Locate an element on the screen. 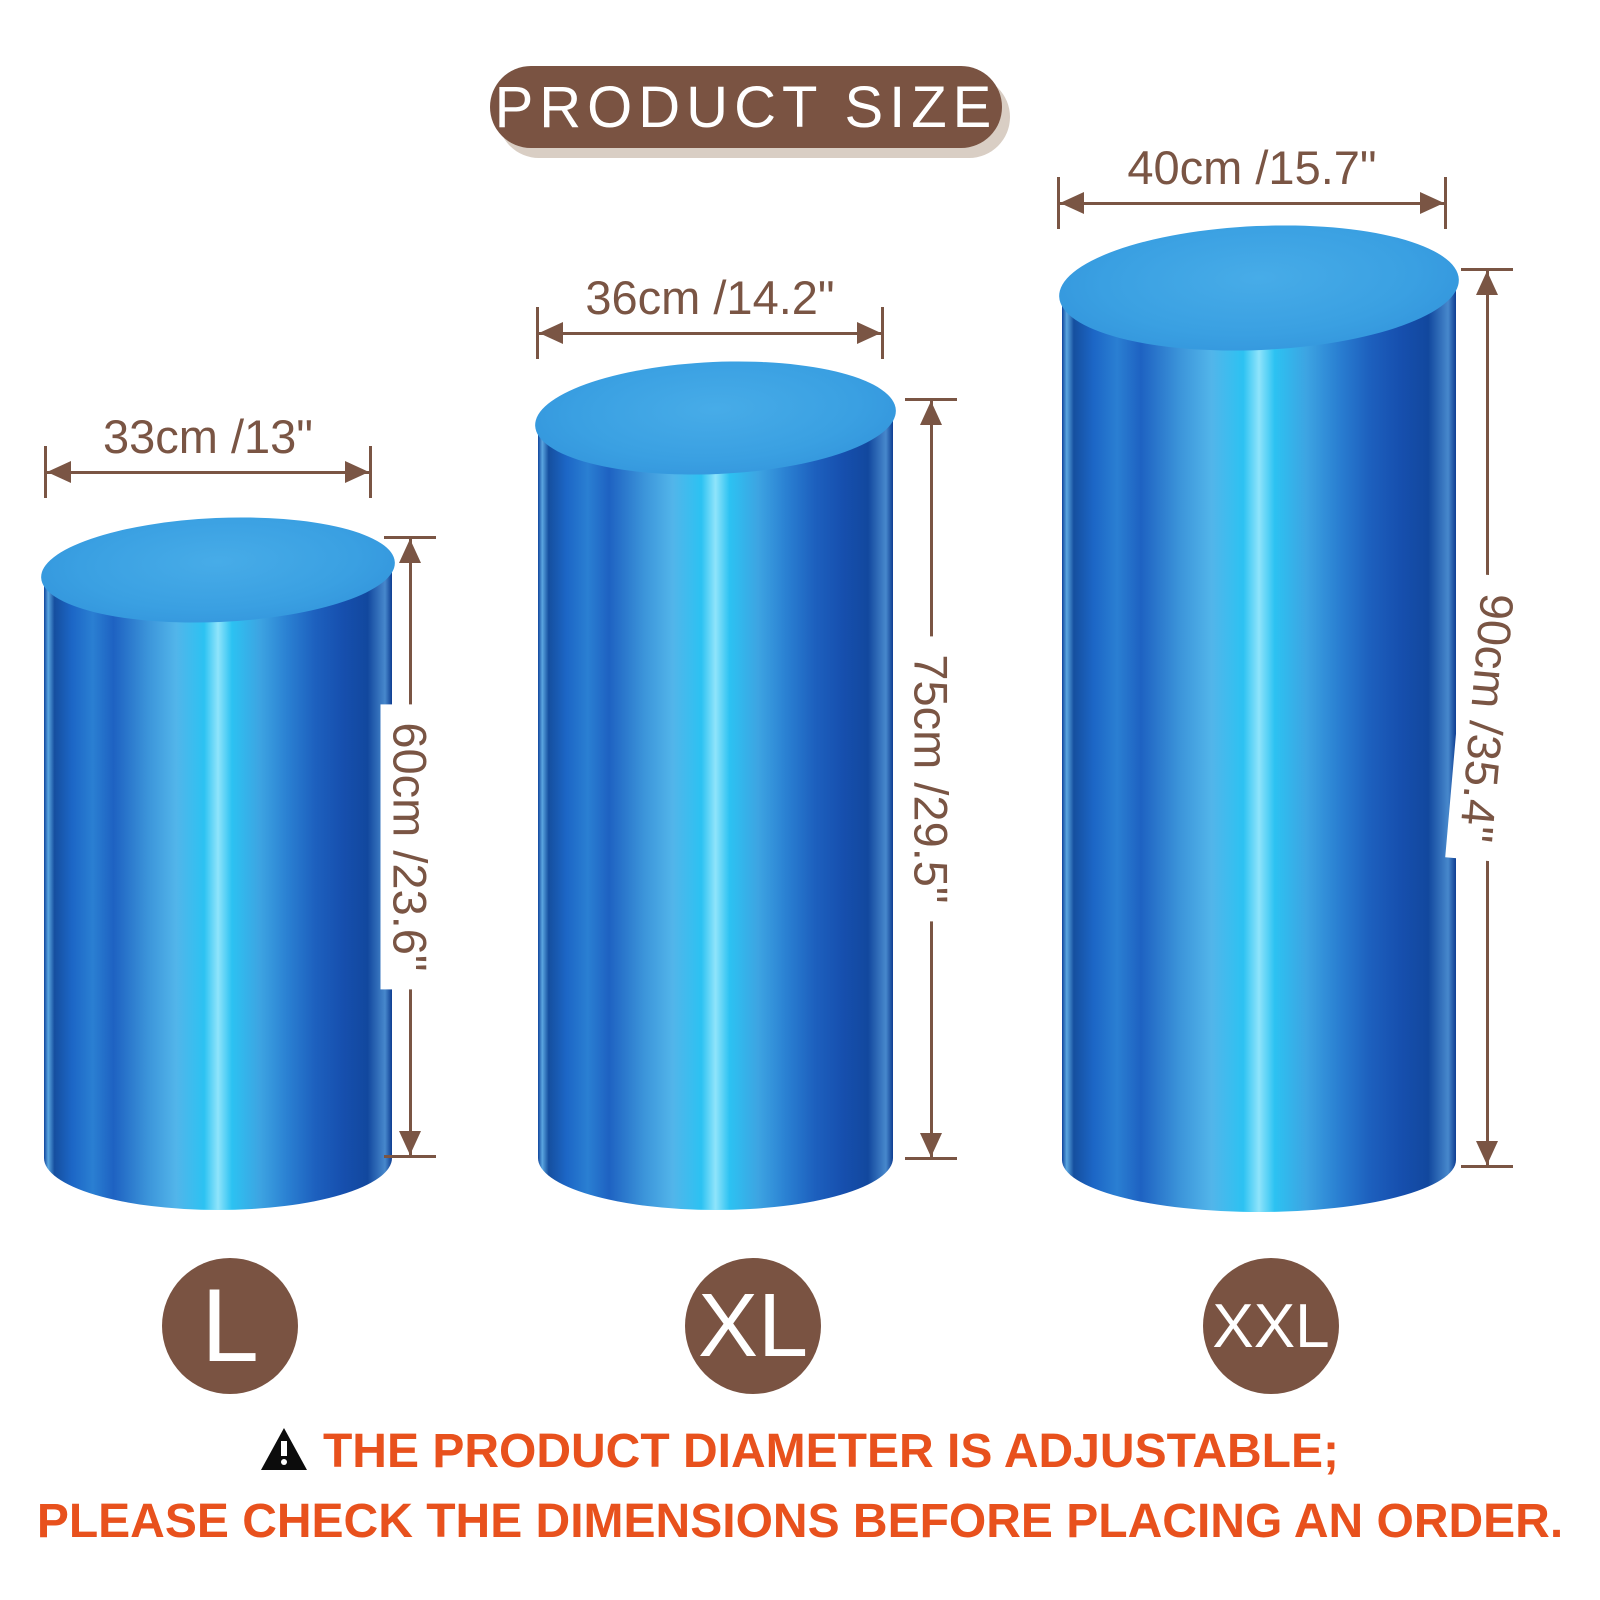 This screenshot has height=1600, width=1600. size-badge-xl: XL is located at coordinates (753, 1326).